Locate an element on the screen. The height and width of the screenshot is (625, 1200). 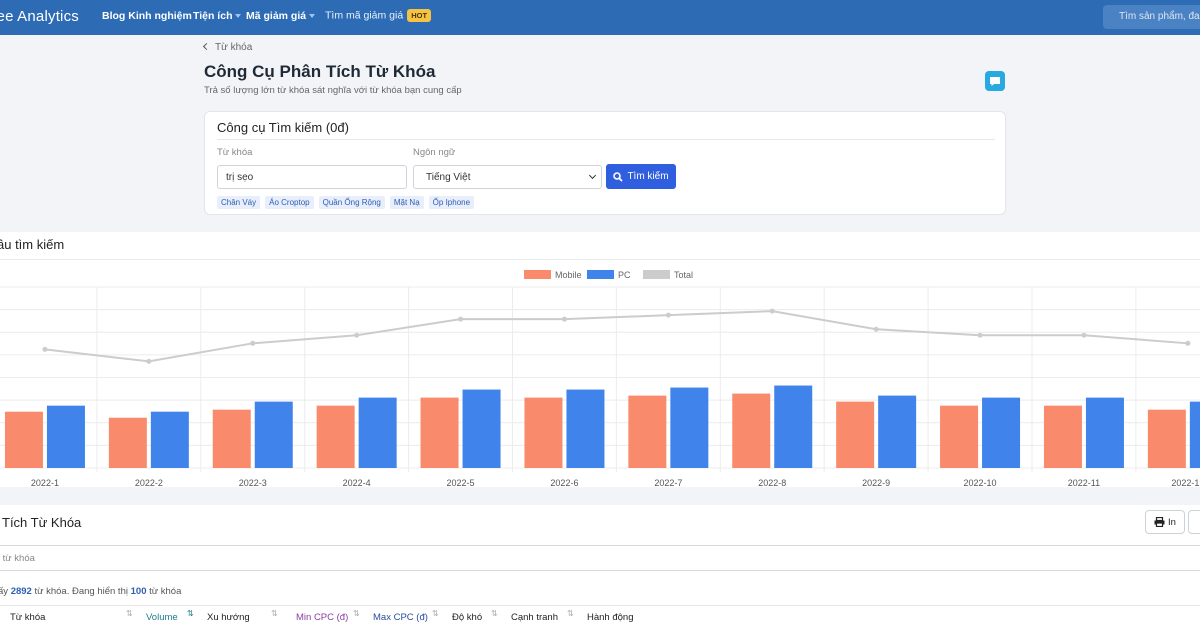
legend-swatch is located at coordinates (537, 274).